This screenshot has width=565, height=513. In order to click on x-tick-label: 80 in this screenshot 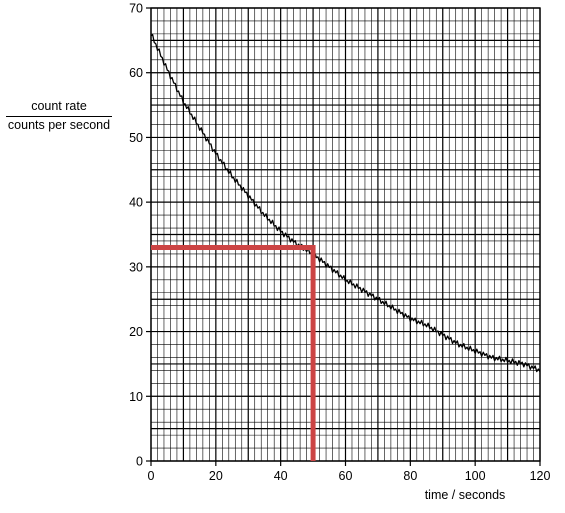, I will do `click(410, 476)`.